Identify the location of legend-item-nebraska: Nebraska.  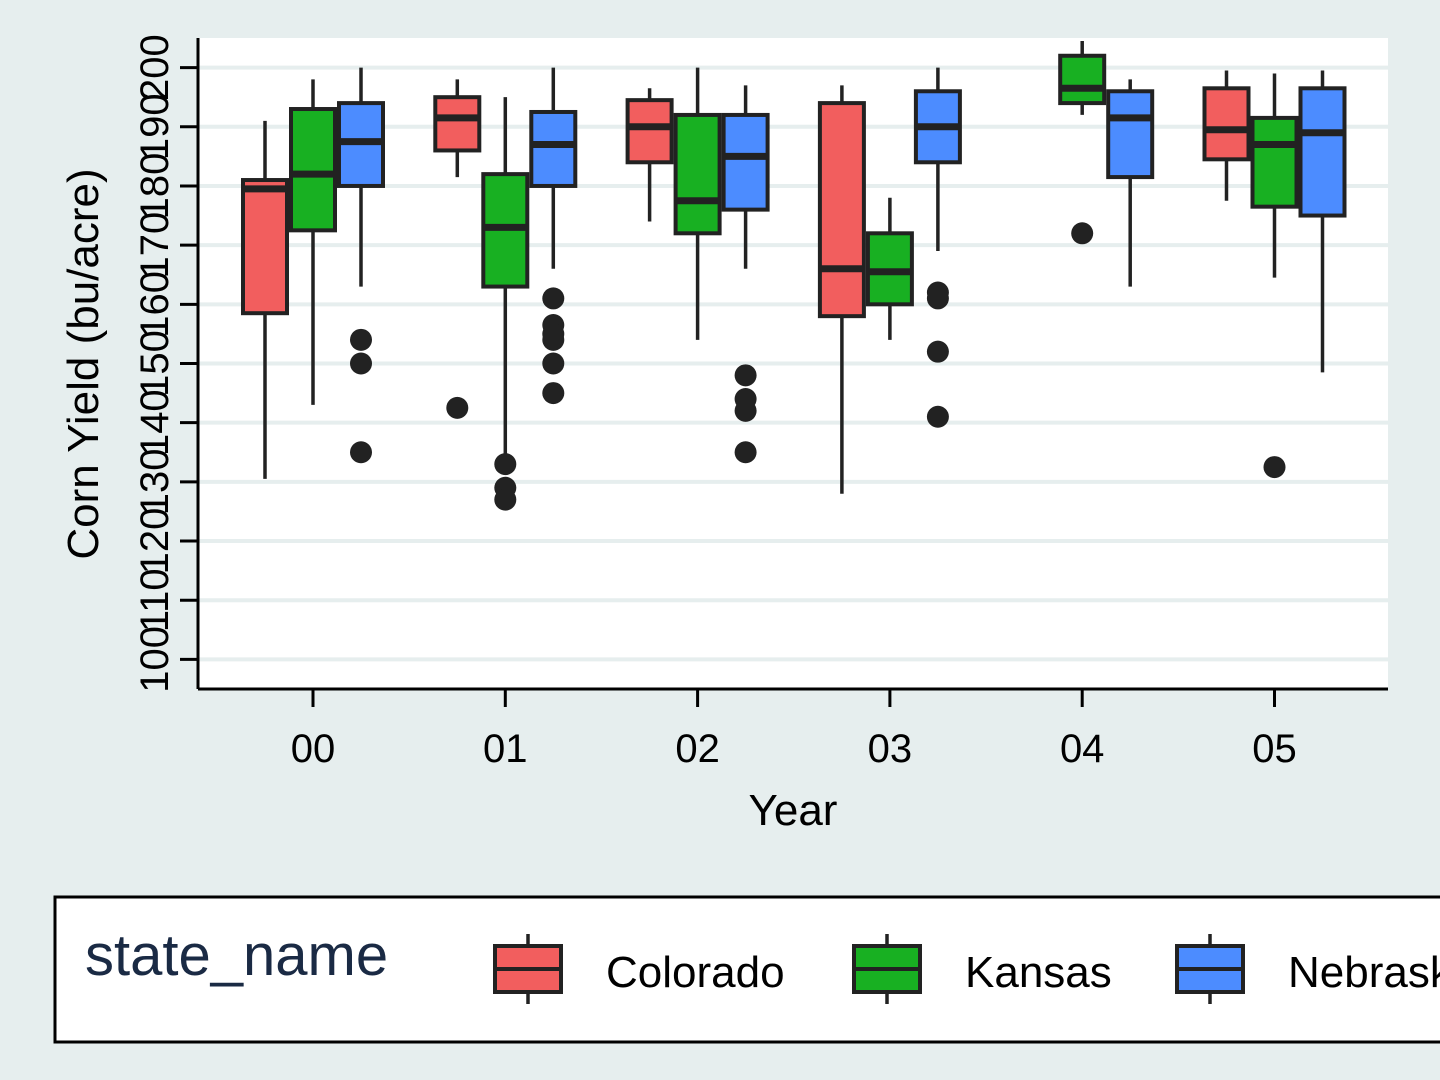
(1307, 969).